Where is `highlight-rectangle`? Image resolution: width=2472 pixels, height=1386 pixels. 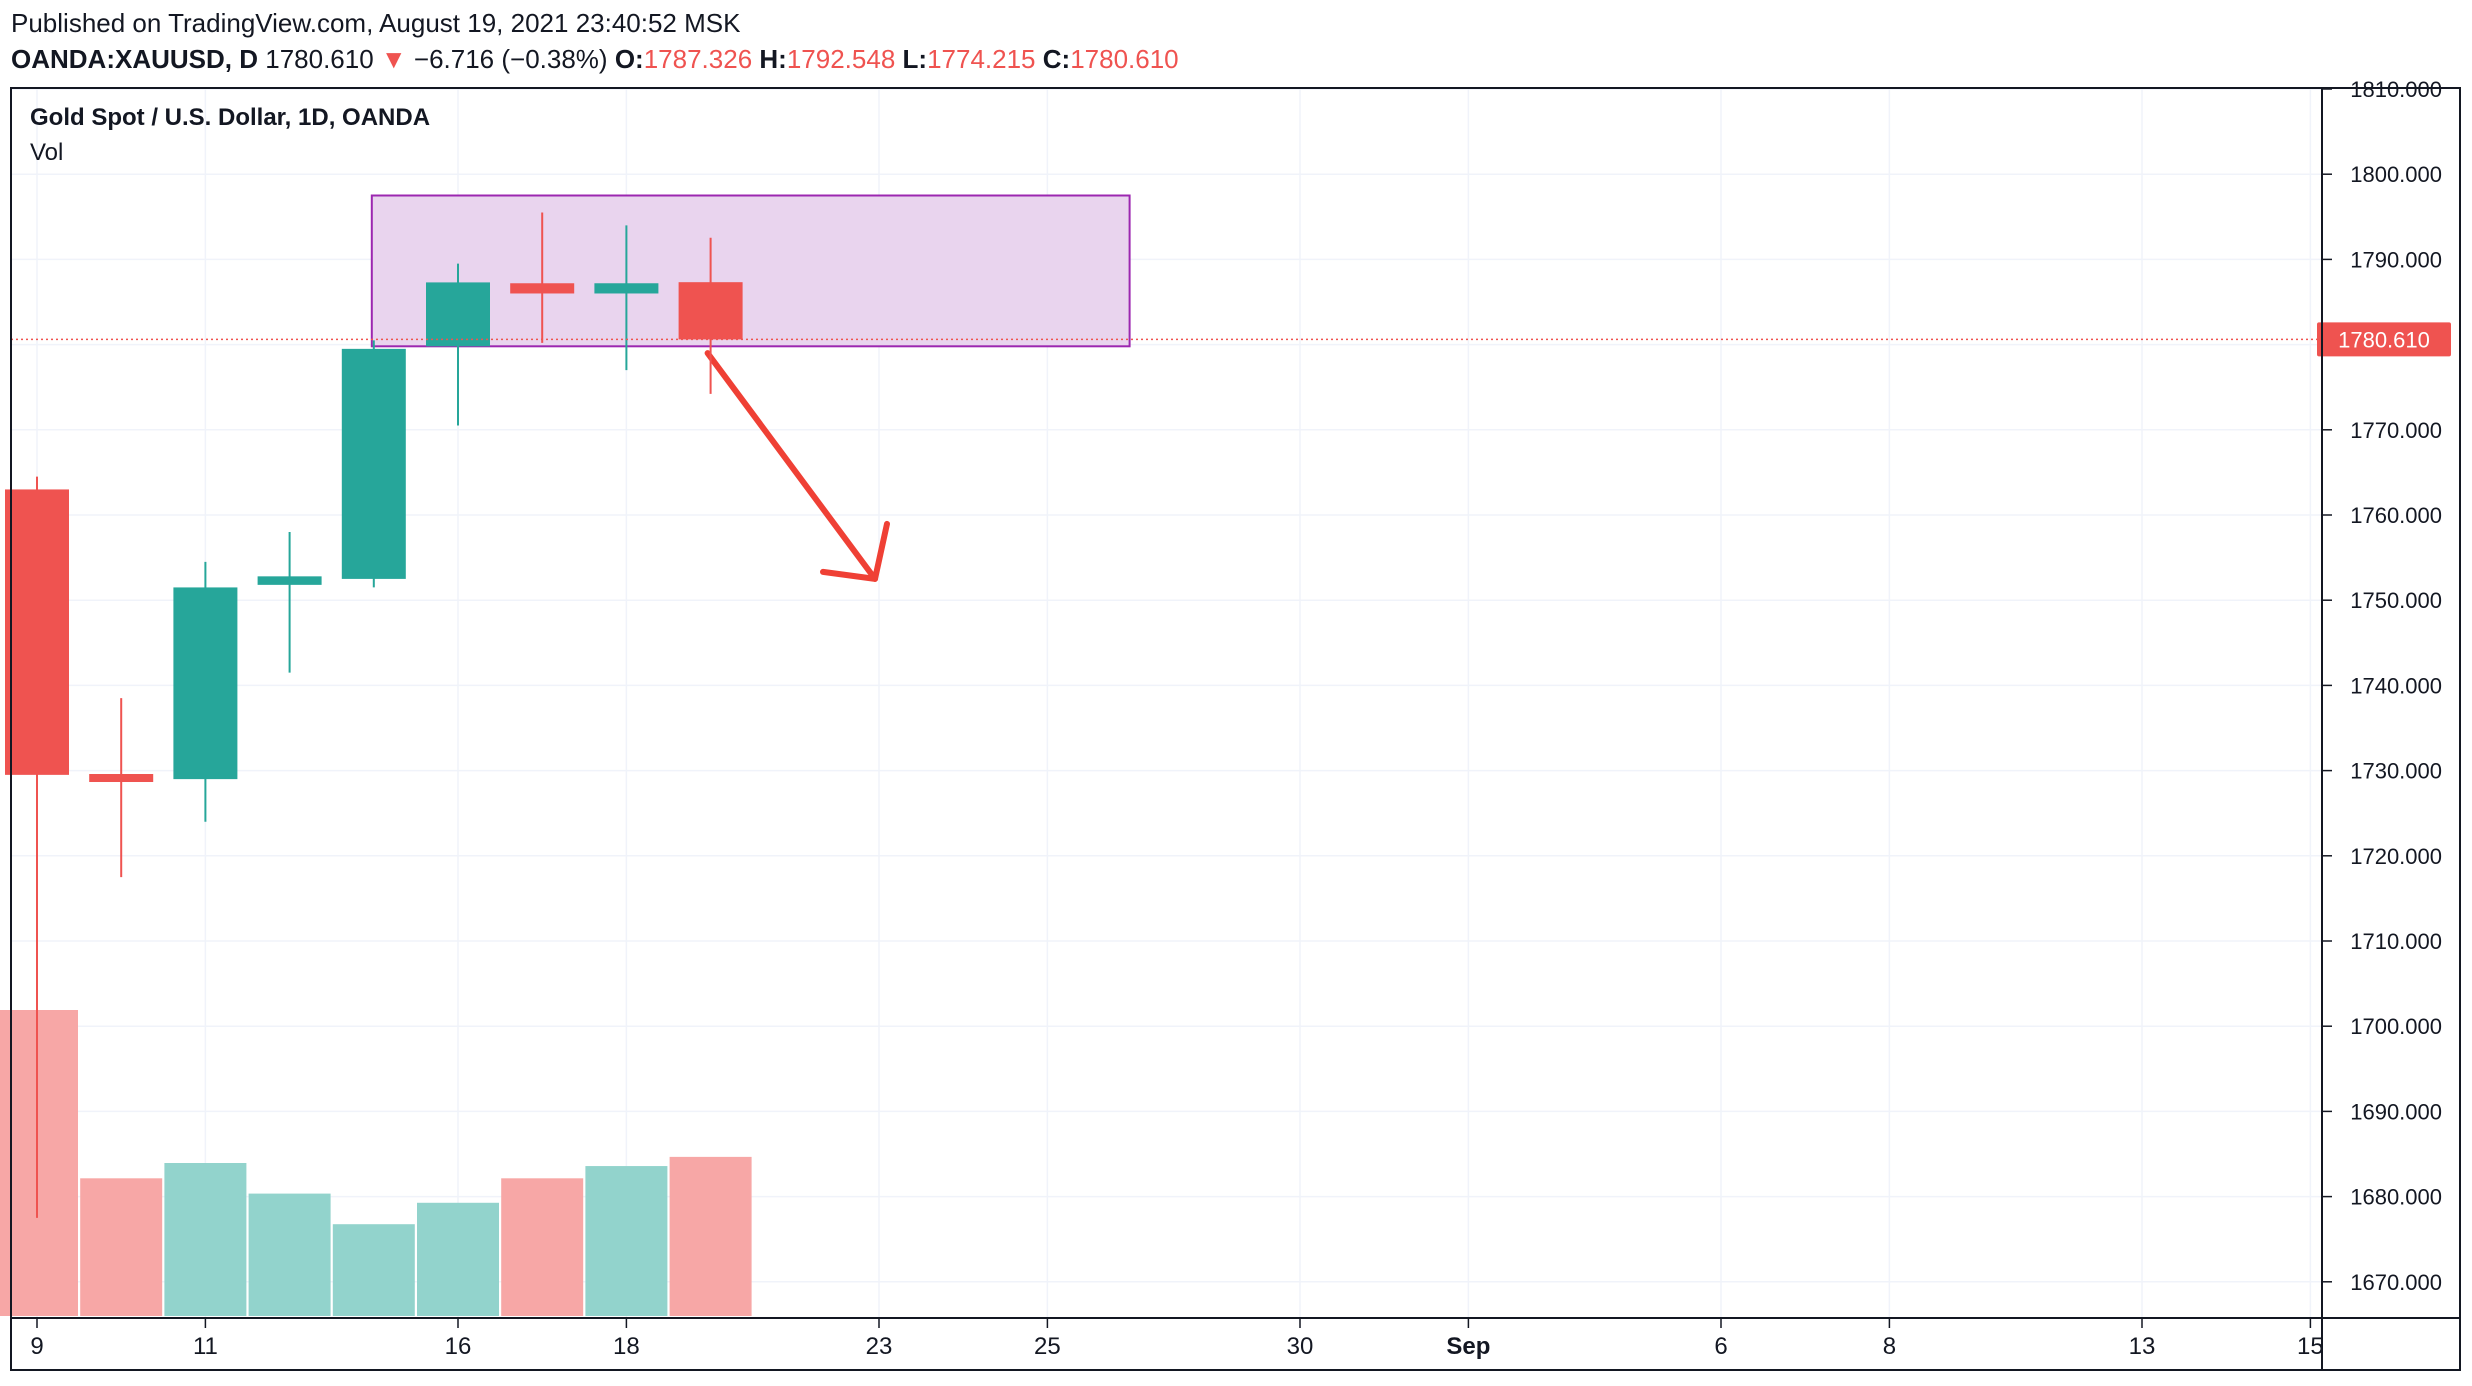
highlight-rectangle is located at coordinates (750, 271).